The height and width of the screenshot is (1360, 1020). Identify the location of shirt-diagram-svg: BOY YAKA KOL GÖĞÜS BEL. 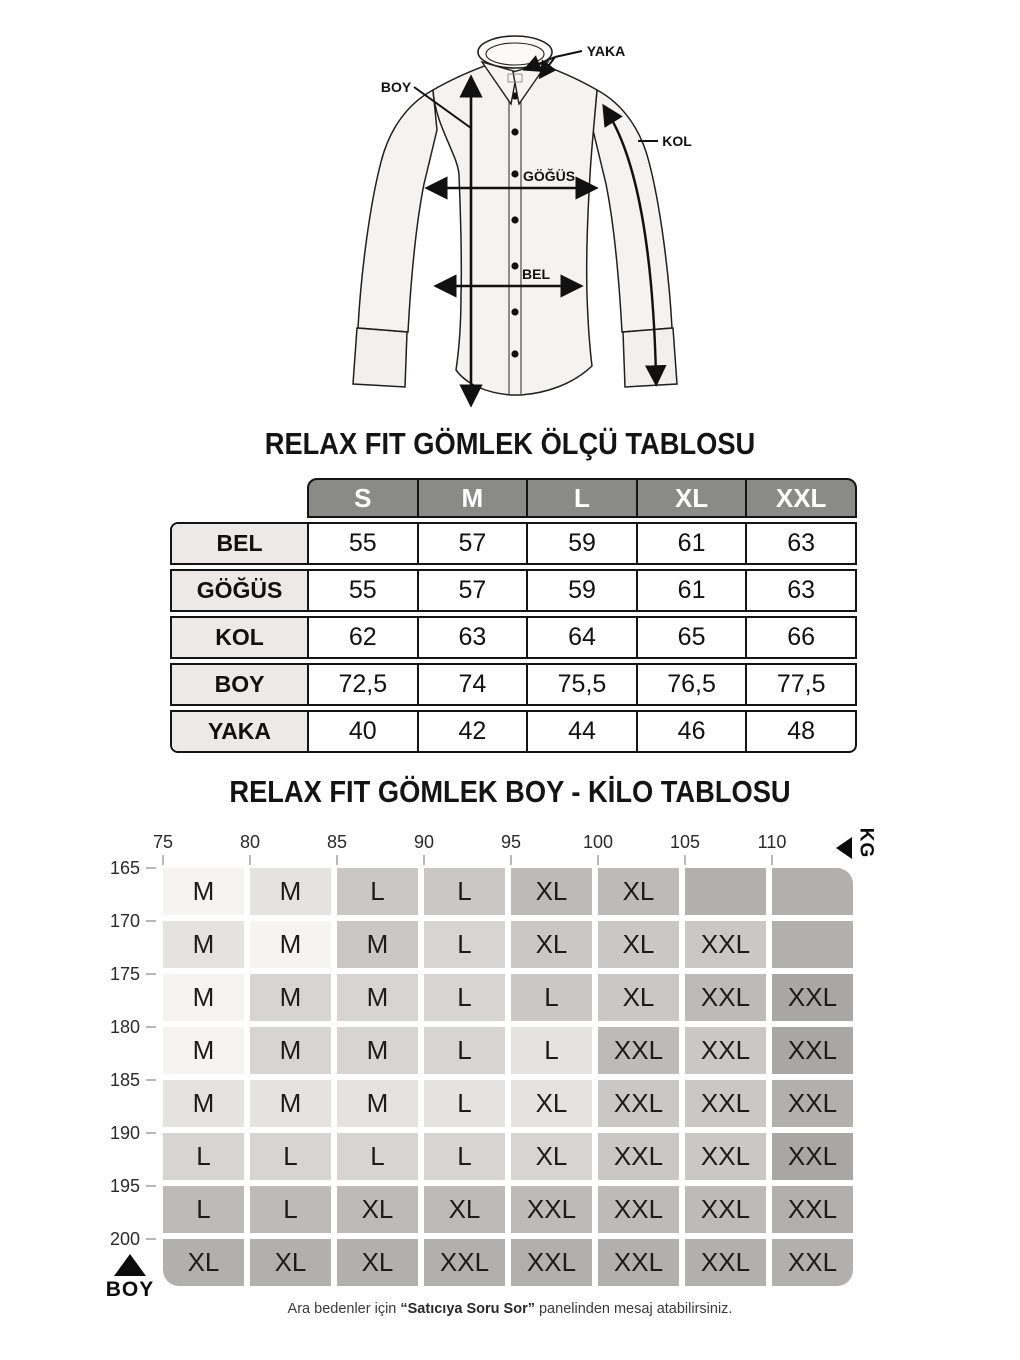
(522, 221).